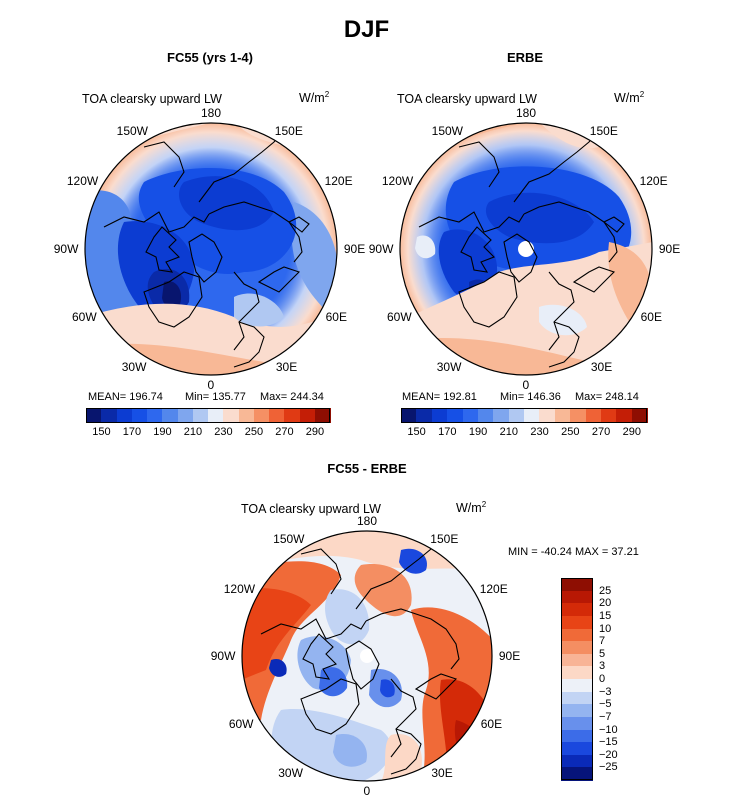  I want to click on lon-label-diff: 120E, so click(493, 588).